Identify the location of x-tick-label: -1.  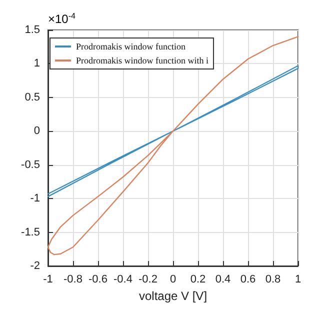
(48, 280).